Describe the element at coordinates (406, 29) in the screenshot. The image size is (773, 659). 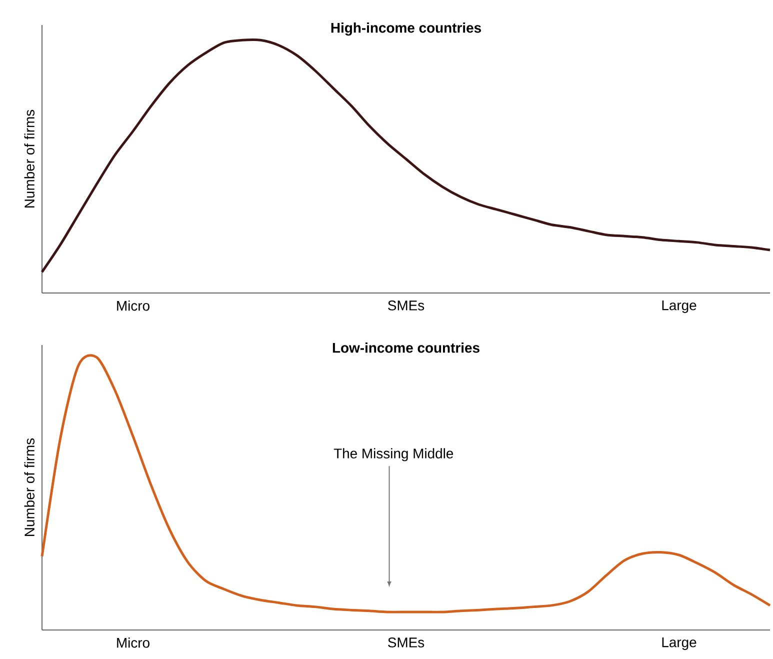
I see `chart-title: High-income countries` at that location.